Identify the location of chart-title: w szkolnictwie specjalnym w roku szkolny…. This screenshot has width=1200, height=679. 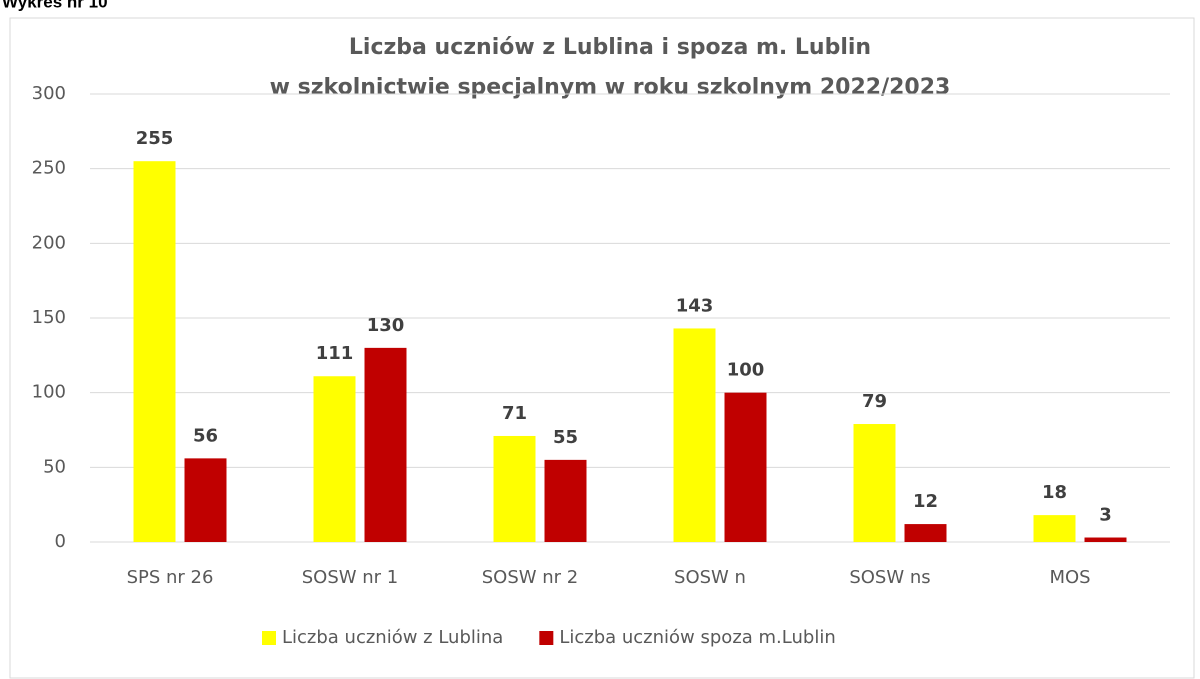
(610, 87).